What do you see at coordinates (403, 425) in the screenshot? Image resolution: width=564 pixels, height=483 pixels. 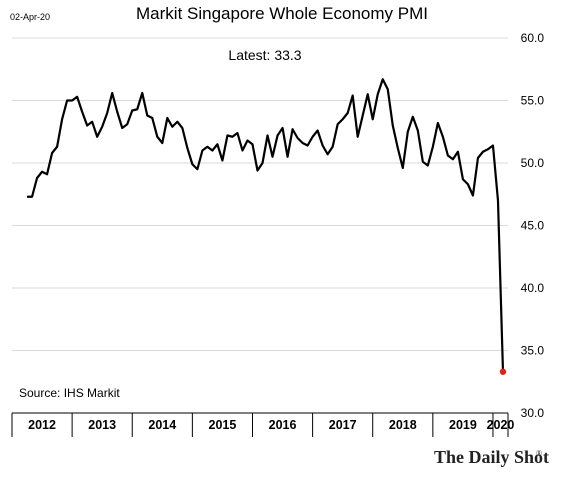 I see `x-year-label: 2018` at bounding box center [403, 425].